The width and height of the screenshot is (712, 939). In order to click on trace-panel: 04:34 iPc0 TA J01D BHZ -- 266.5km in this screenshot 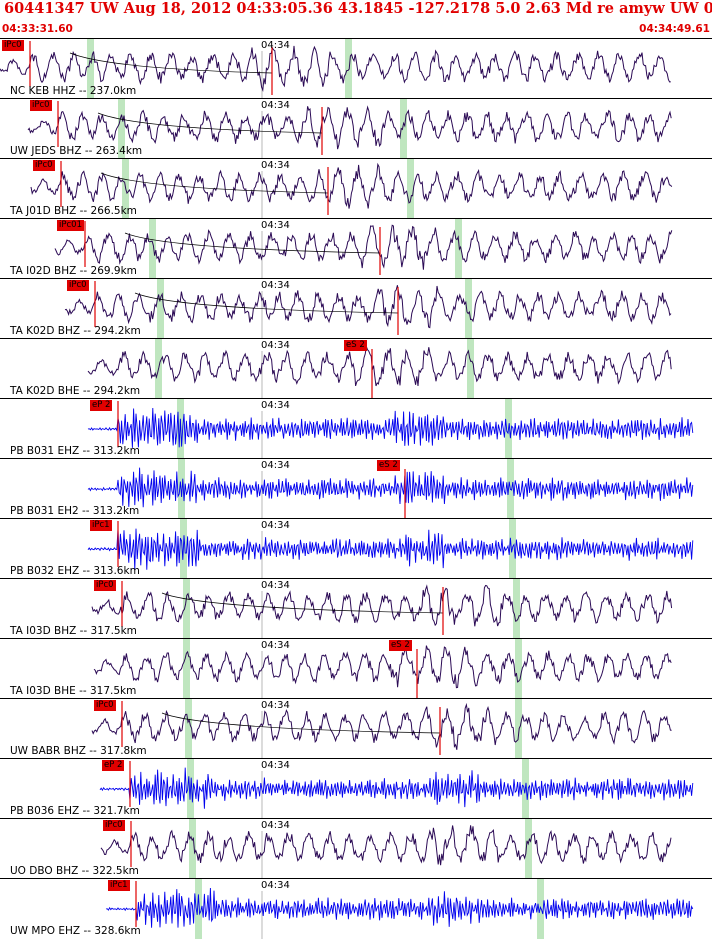, I will do `click(356, 188)`.